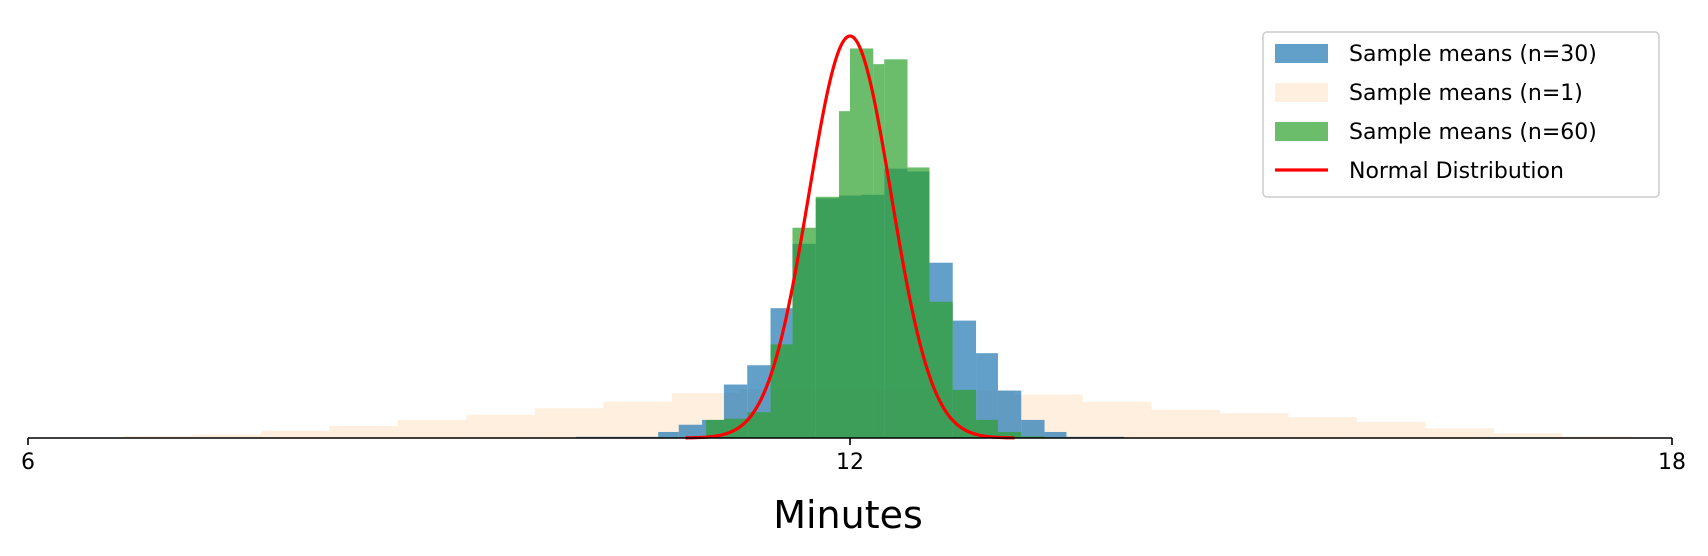 The width and height of the screenshot is (1708, 556). I want to click on x-tick-label-18: 18, so click(1672, 462).